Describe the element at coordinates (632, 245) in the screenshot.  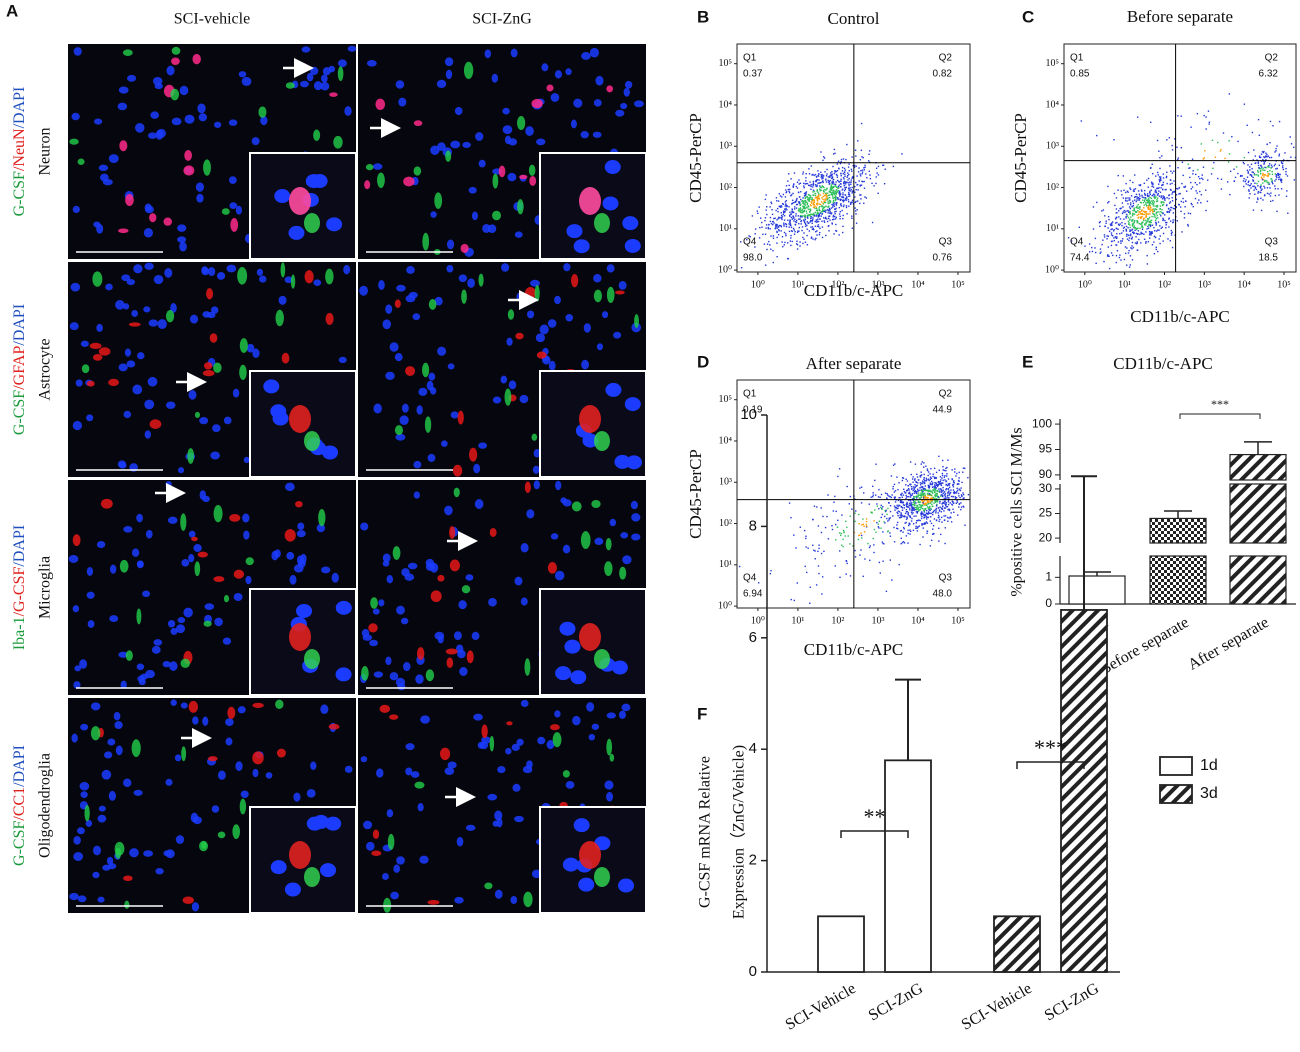
I see `inset-nucleus` at that location.